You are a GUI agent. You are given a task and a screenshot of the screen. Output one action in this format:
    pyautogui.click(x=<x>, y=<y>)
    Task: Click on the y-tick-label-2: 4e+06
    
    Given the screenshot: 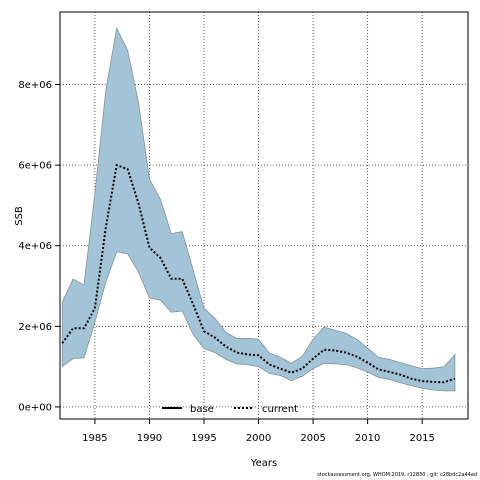 What is the action you would take?
    pyautogui.click(x=35, y=246)
    